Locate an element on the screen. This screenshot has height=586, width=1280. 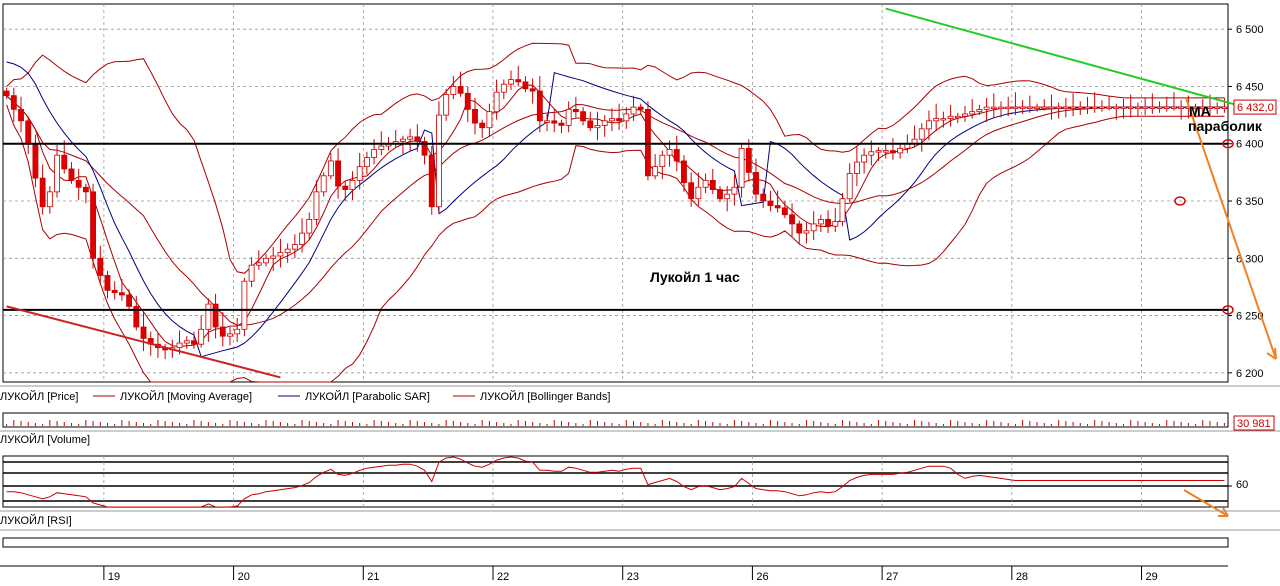
rsi-forecast-arrow is located at coordinates (1206, 503).